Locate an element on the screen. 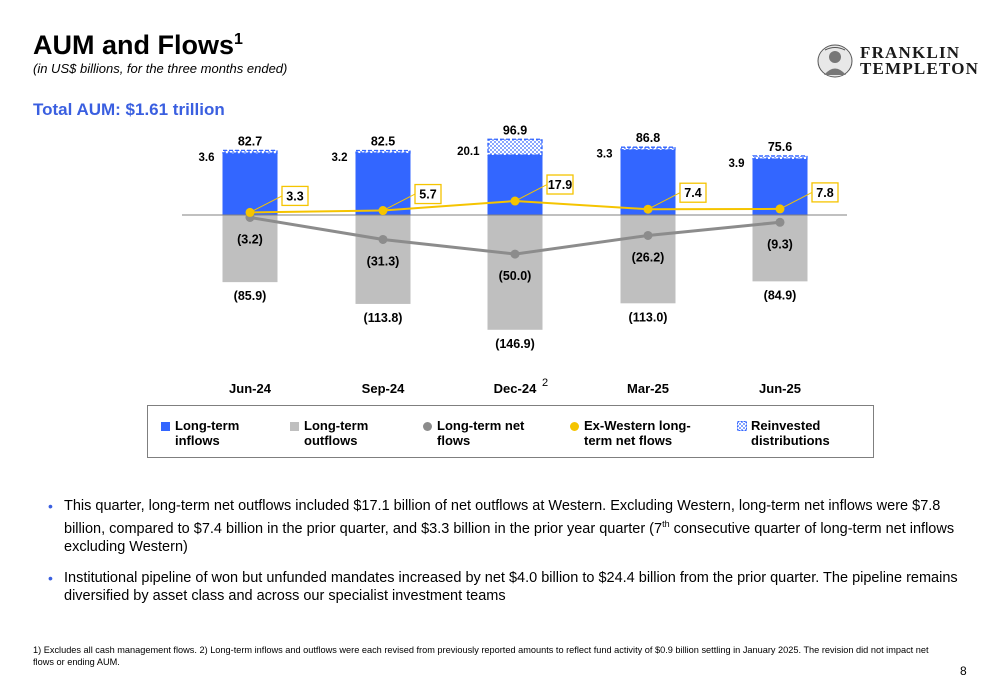  net-flow-label-dec-24: (50.0) is located at coordinates (515, 276).